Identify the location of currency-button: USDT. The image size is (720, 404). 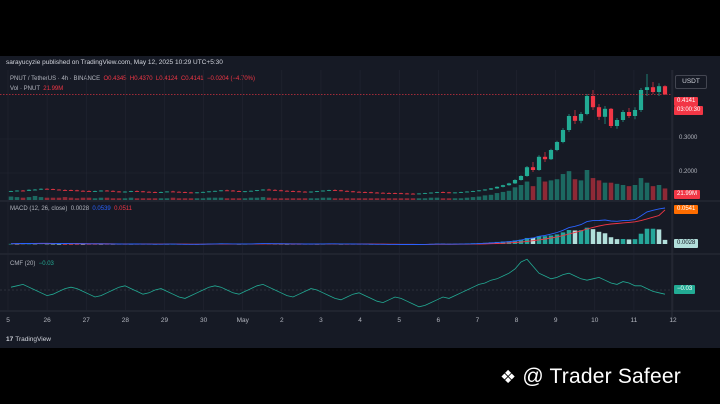
(691, 82).